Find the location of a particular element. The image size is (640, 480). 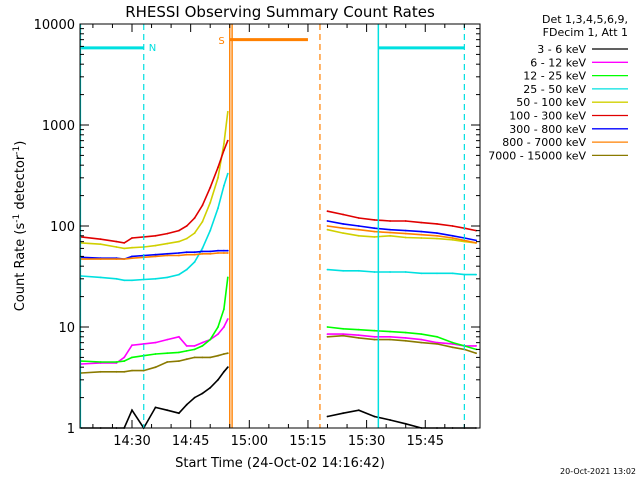

legend-label-25-50-kev: 25 - 50 keV is located at coordinates (554, 89).